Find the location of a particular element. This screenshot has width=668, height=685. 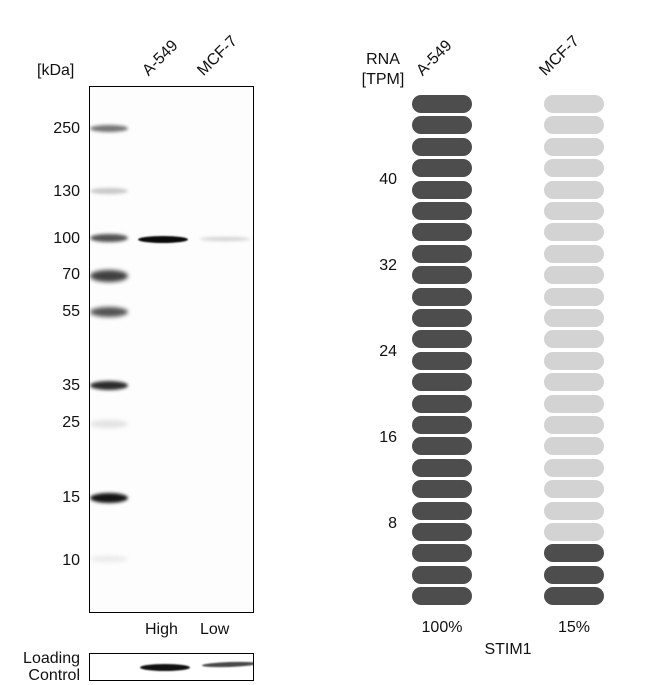

rna-axis-label: RNA [TPM] is located at coordinates (383, 70).